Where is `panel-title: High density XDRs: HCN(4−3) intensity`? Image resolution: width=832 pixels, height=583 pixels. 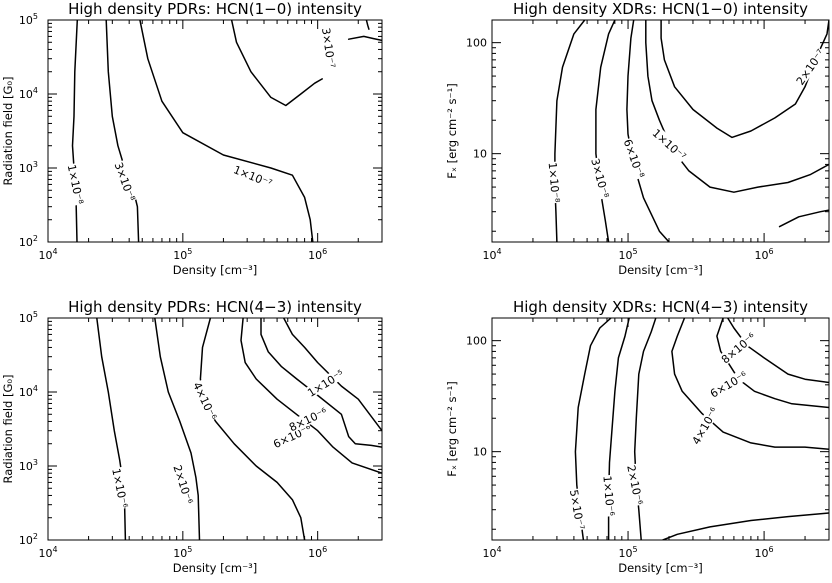
panel-title: High density XDRs: HCN(4−3) intensity is located at coordinates (660, 307).